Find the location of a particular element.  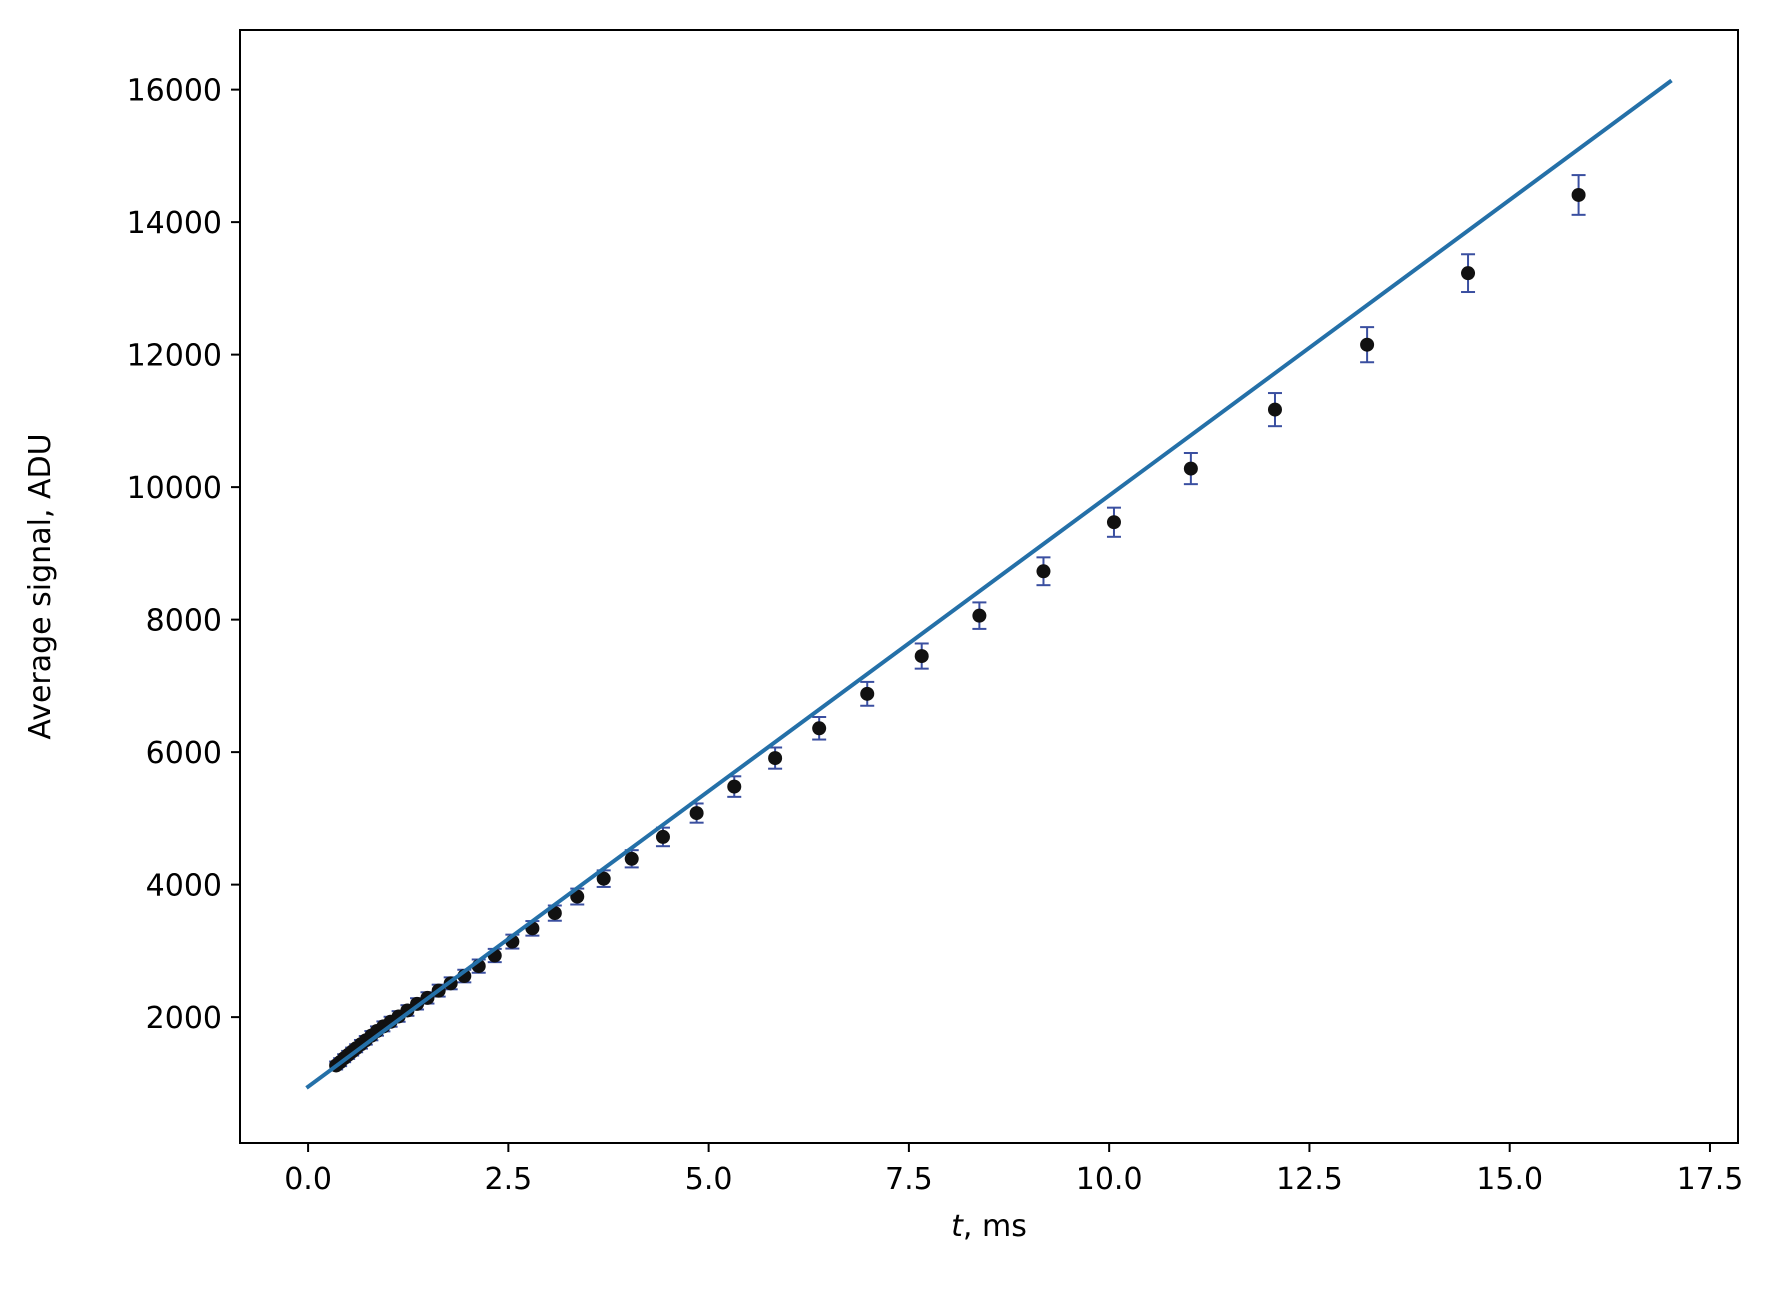

y-tick-label: 16000 is located at coordinates (174, 91).